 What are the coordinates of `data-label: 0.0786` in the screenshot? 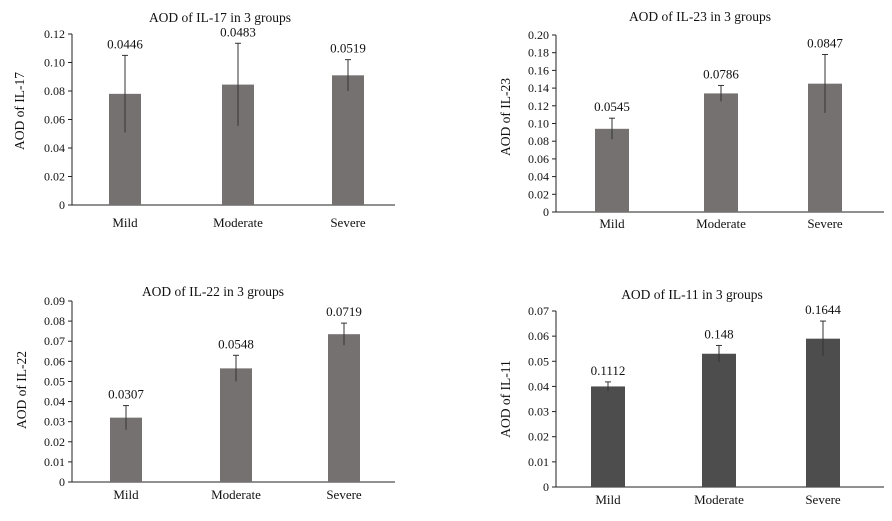 It's located at (721, 73).